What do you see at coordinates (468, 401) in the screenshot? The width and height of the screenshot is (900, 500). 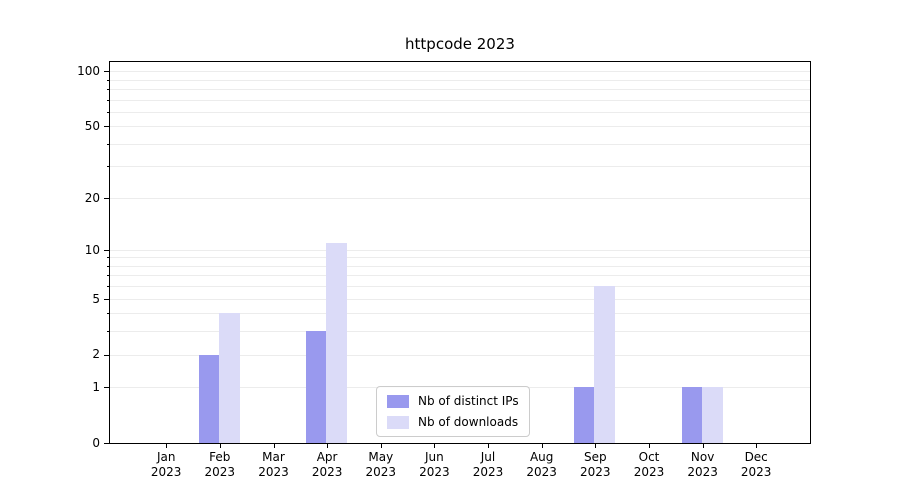 I see `legend-label-distinct-ips: Nb of distinct IPs` at bounding box center [468, 401].